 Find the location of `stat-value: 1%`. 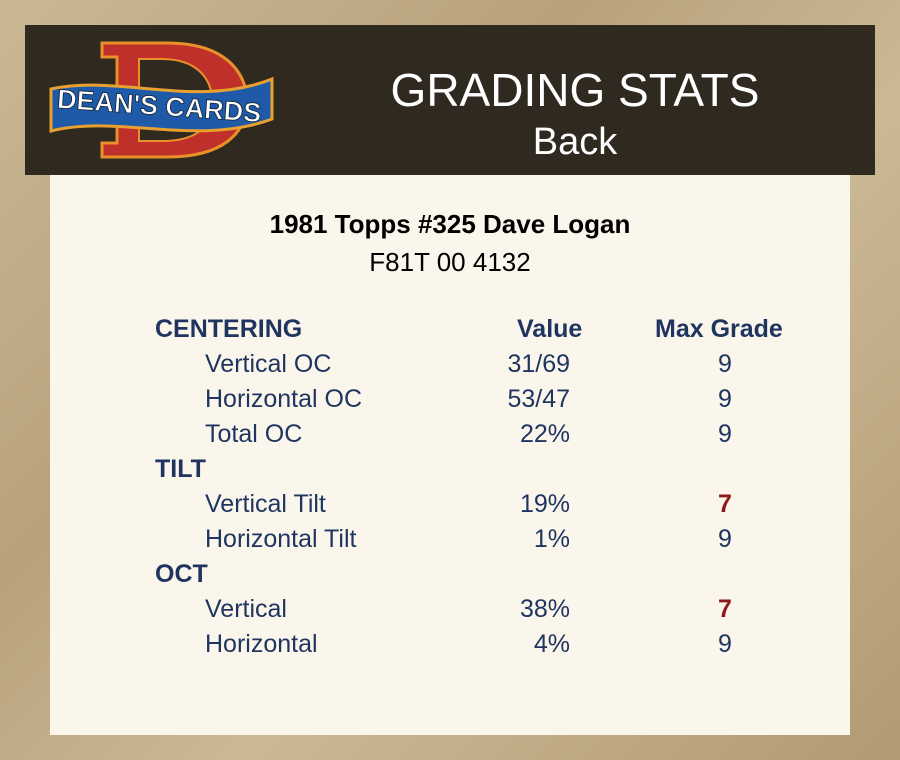

stat-value: 1% is located at coordinates (551, 539).